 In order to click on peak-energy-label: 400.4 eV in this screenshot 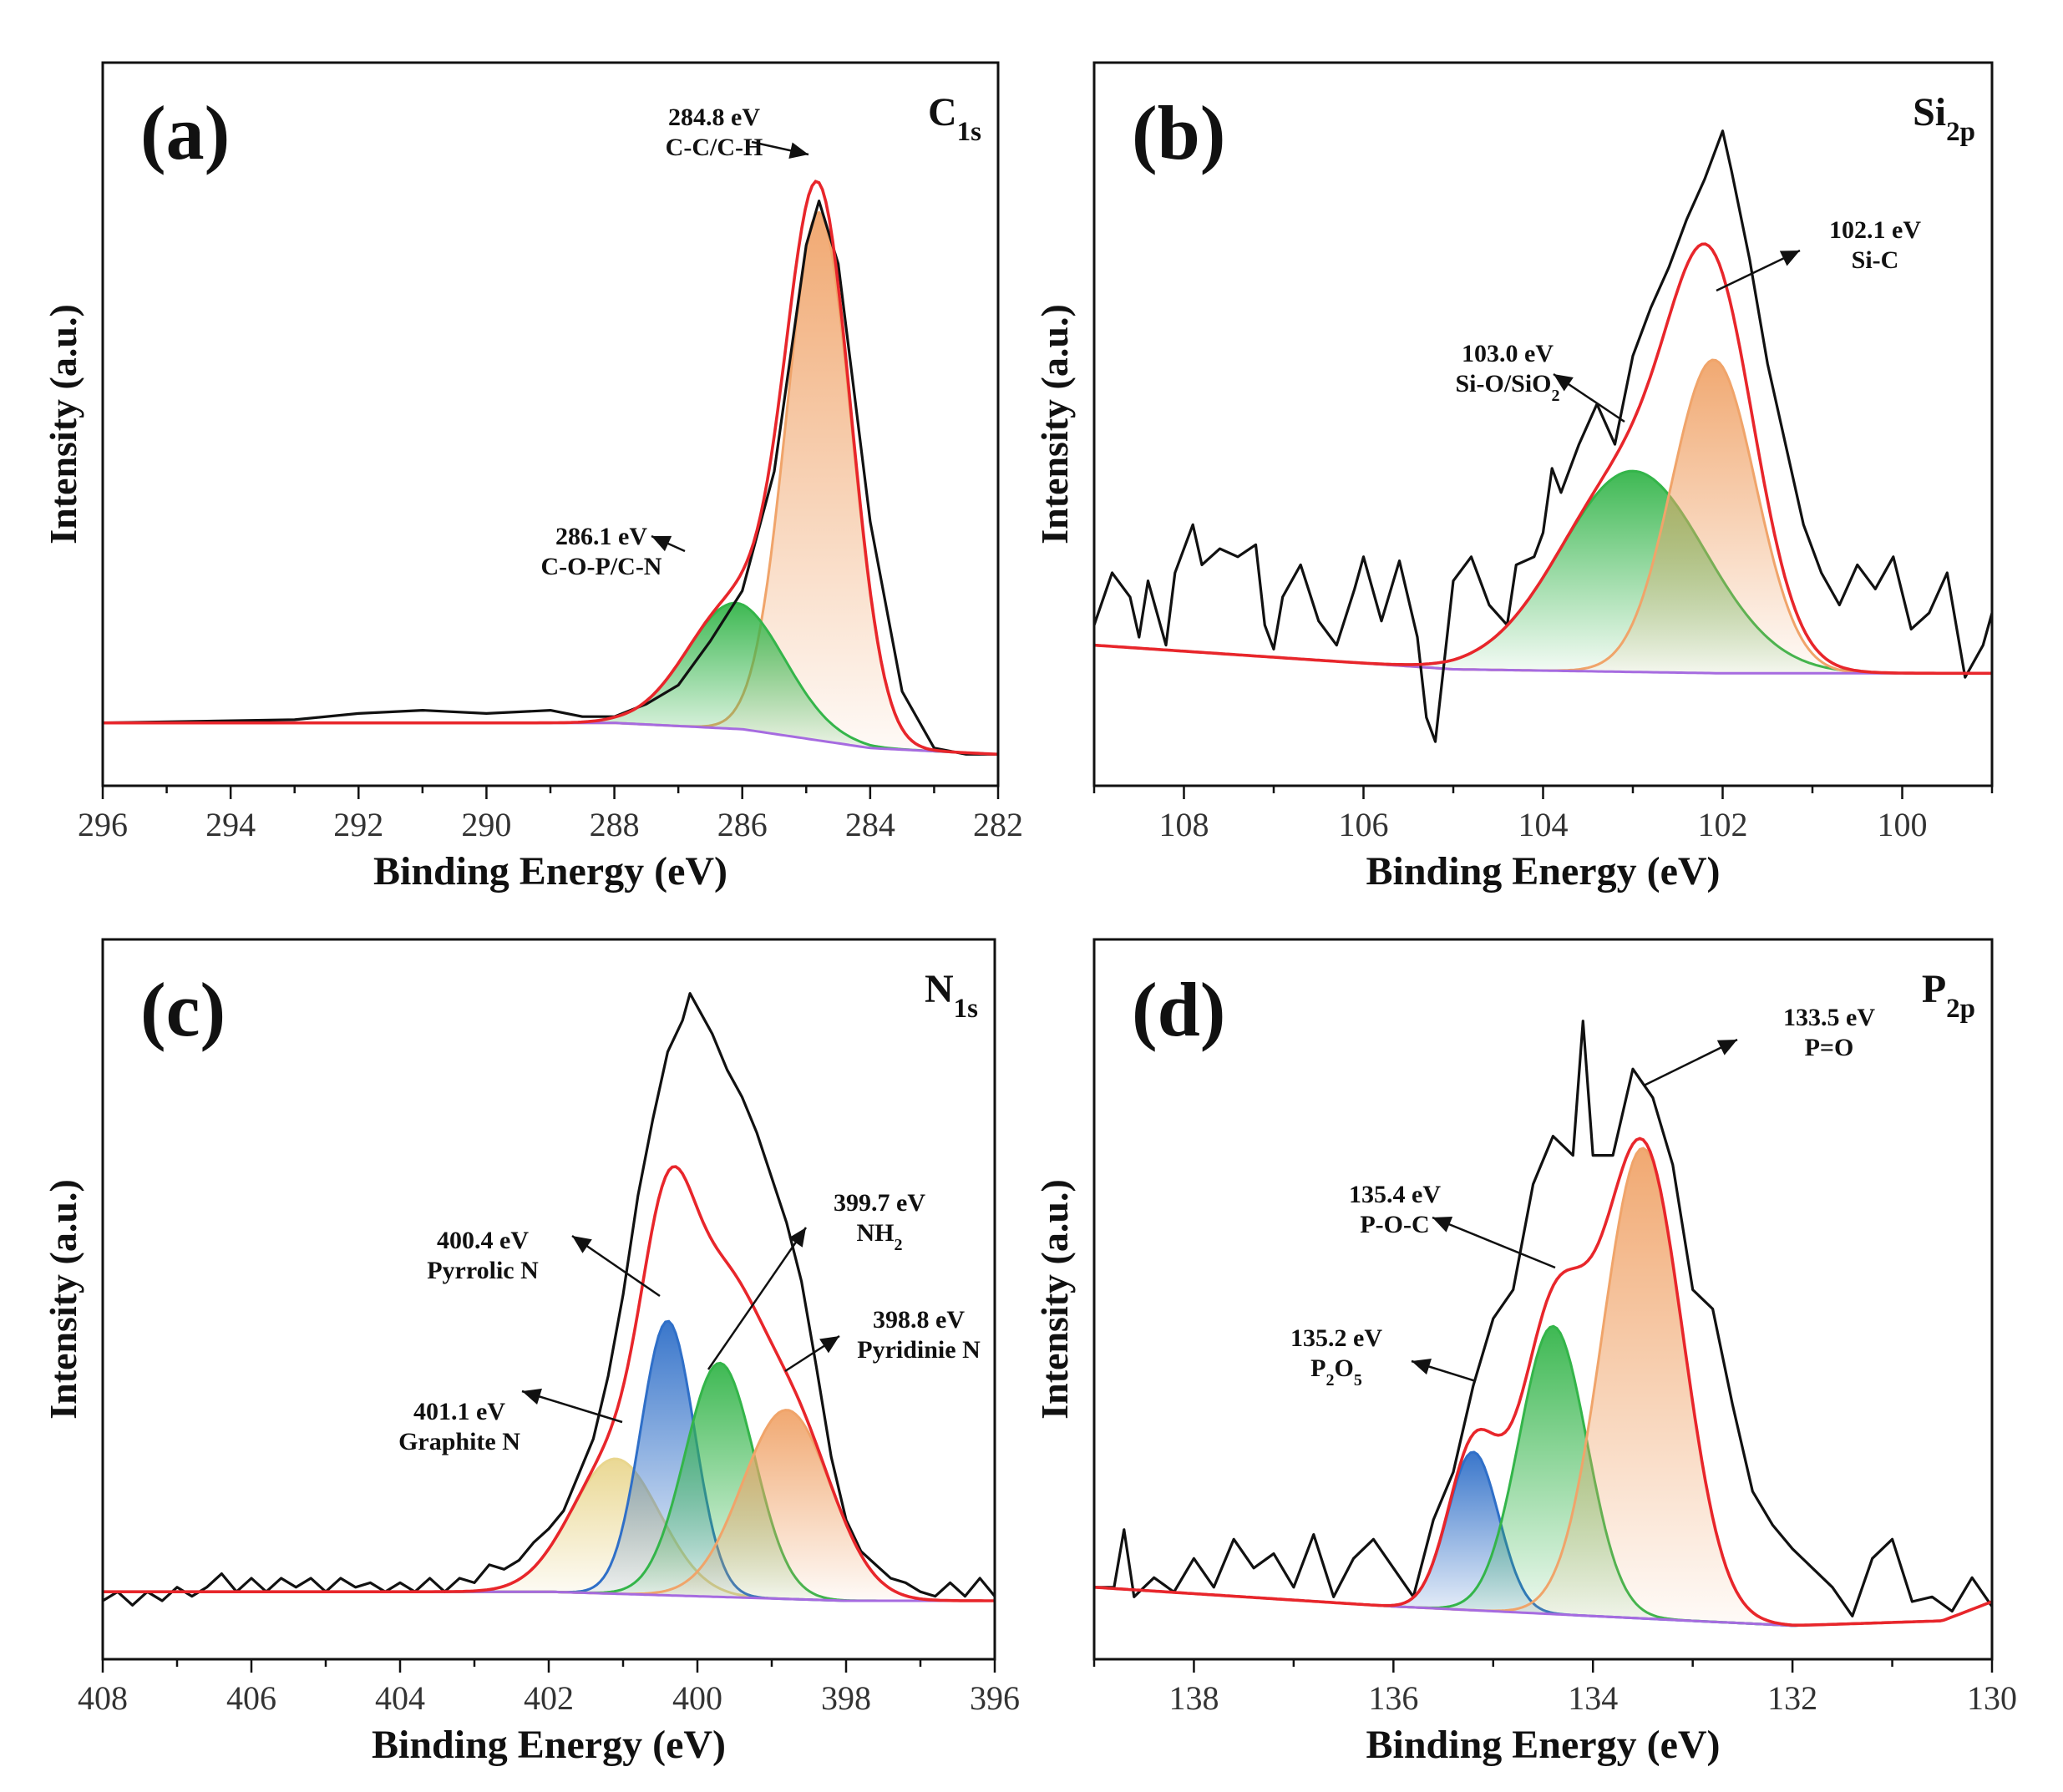, I will do `click(483, 1240)`.